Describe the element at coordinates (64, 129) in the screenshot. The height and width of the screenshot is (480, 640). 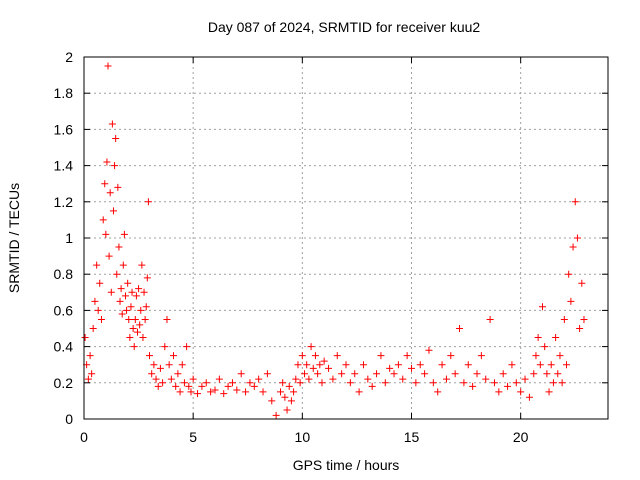
I see `y-tick-label: 1.6` at that location.